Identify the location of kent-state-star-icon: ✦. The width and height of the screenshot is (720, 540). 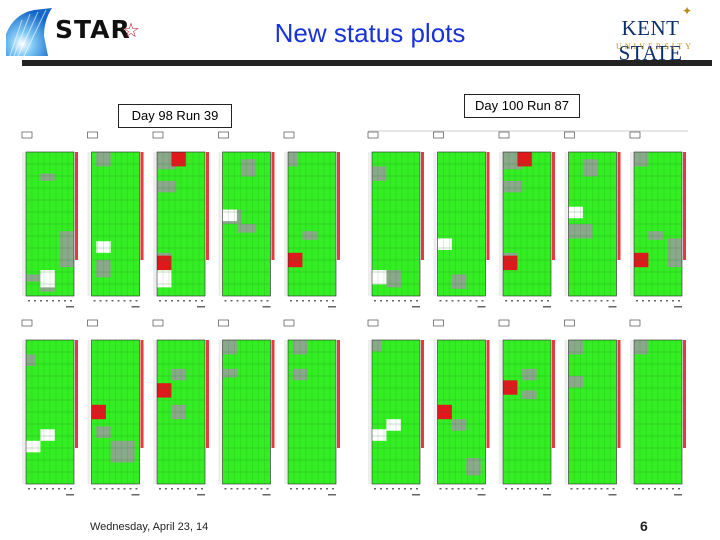
(687, 11).